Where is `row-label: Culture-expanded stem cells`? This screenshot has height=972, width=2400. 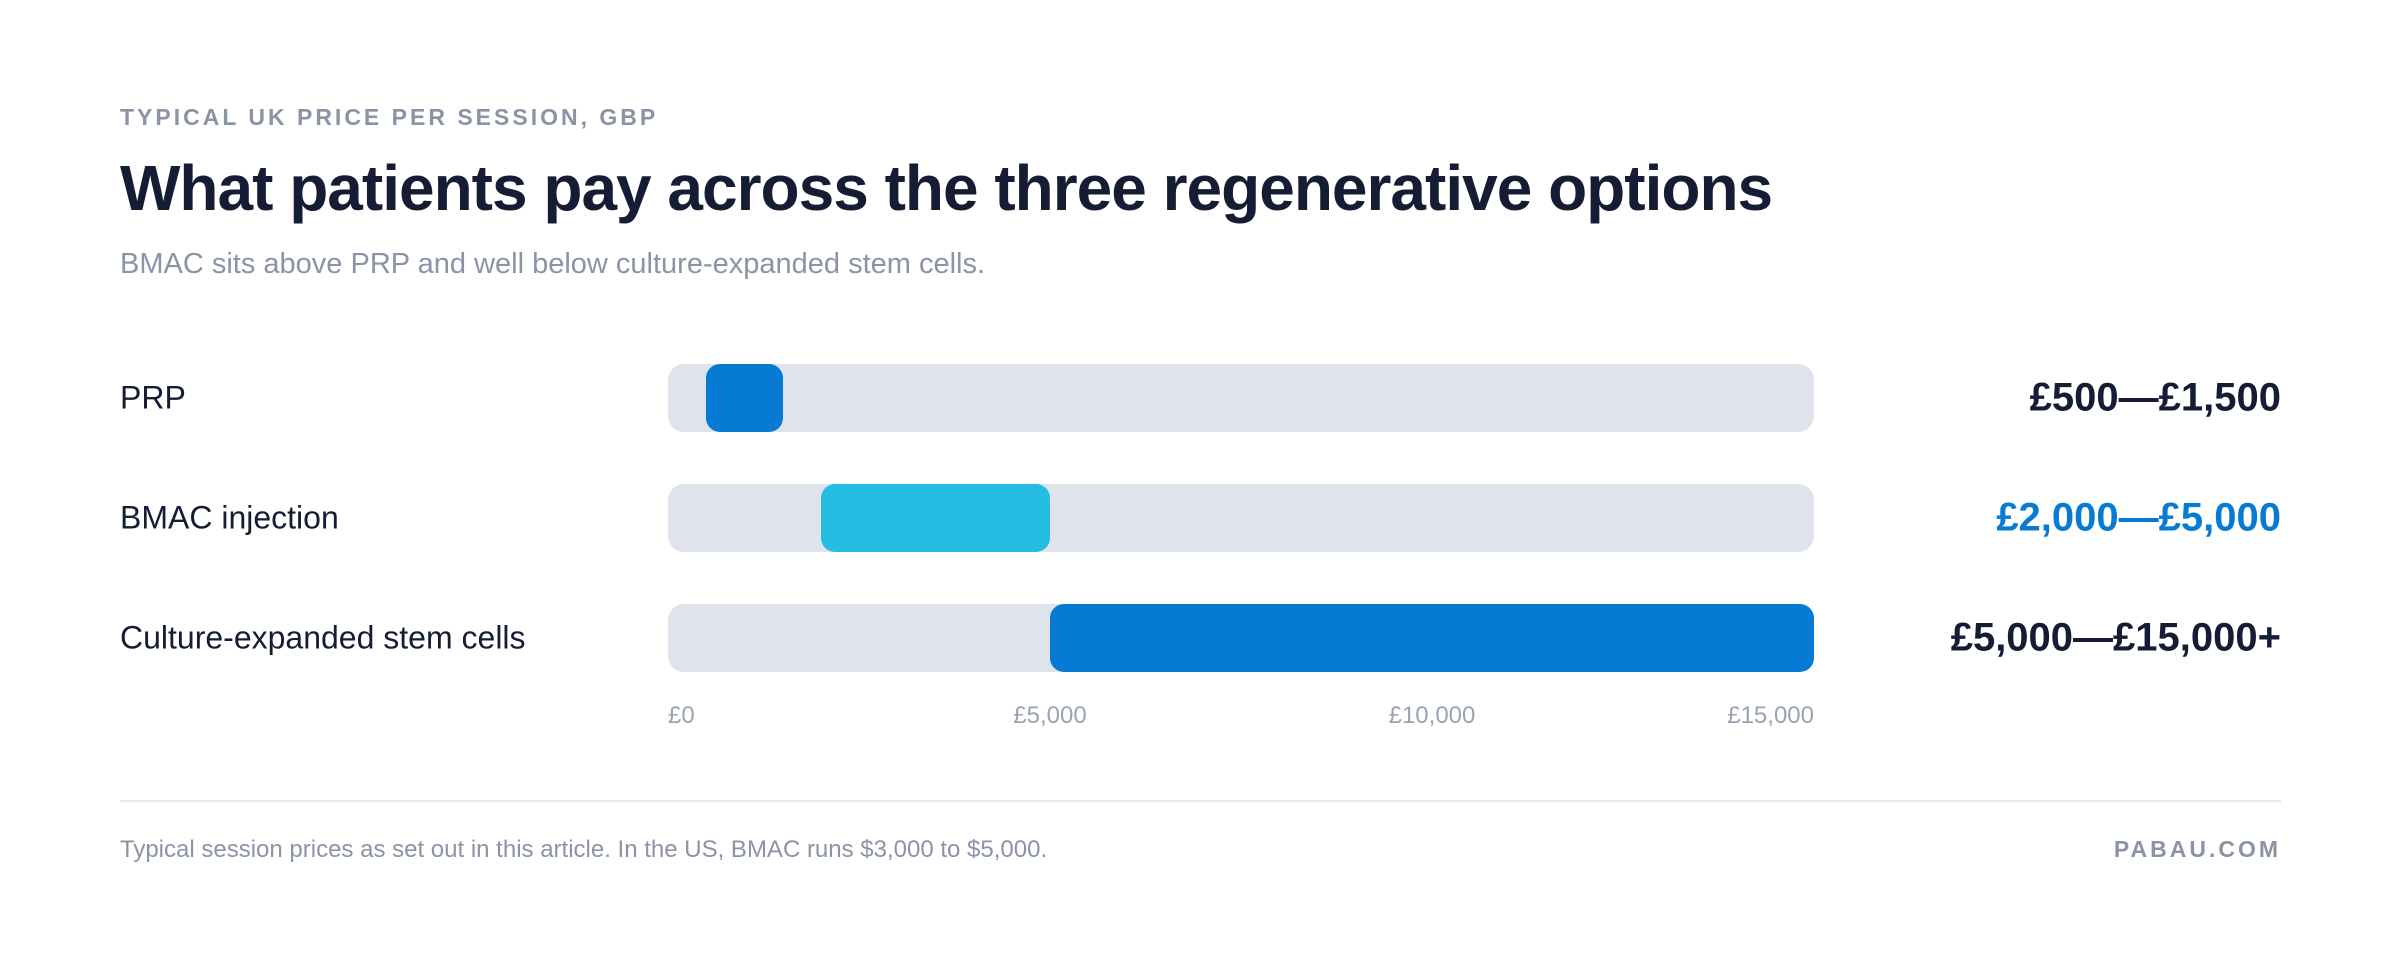
row-label: Culture-expanded stem cells is located at coordinates (323, 637).